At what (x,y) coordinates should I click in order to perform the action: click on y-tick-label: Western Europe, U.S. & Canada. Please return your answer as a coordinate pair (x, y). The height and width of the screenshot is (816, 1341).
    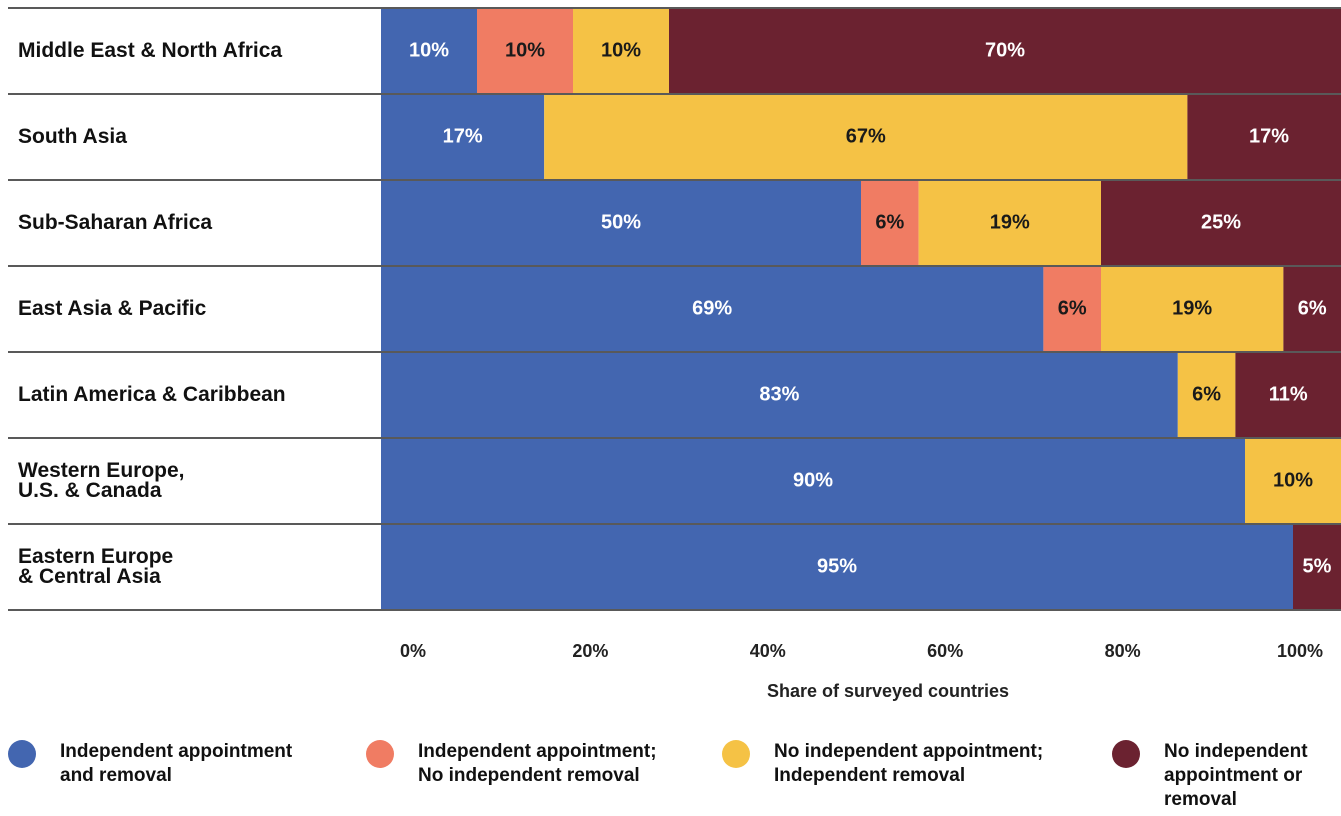
    Looking at the image, I should click on (101, 480).